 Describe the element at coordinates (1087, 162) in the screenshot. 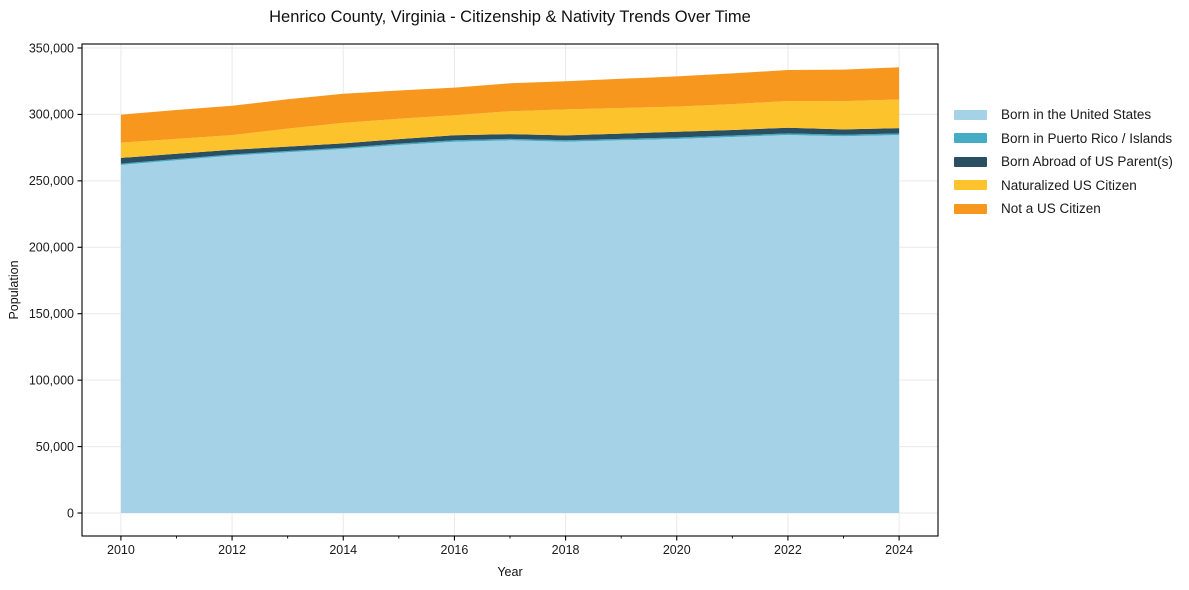

I see `legend-label: Born Abroad of US Parent(s)` at that location.